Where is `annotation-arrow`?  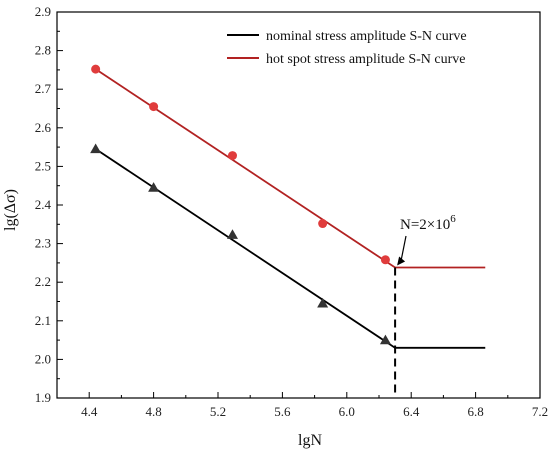
annotation-arrow is located at coordinates (402, 250).